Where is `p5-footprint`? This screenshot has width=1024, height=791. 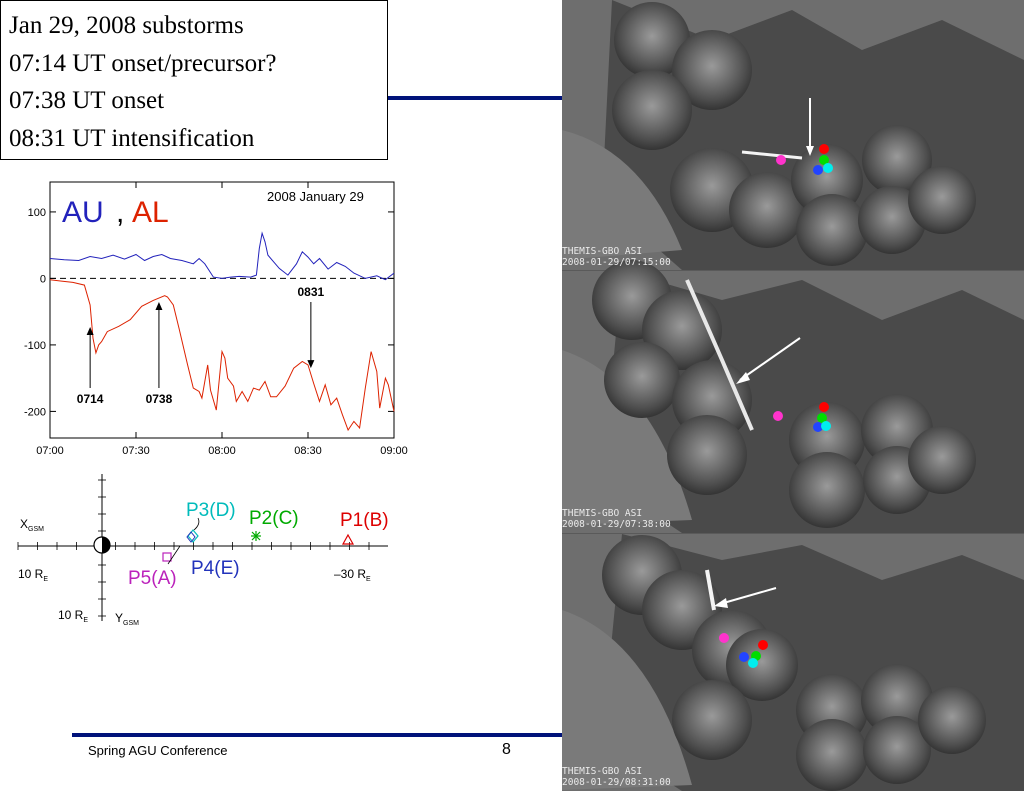 p5-footprint is located at coordinates (781, 160).